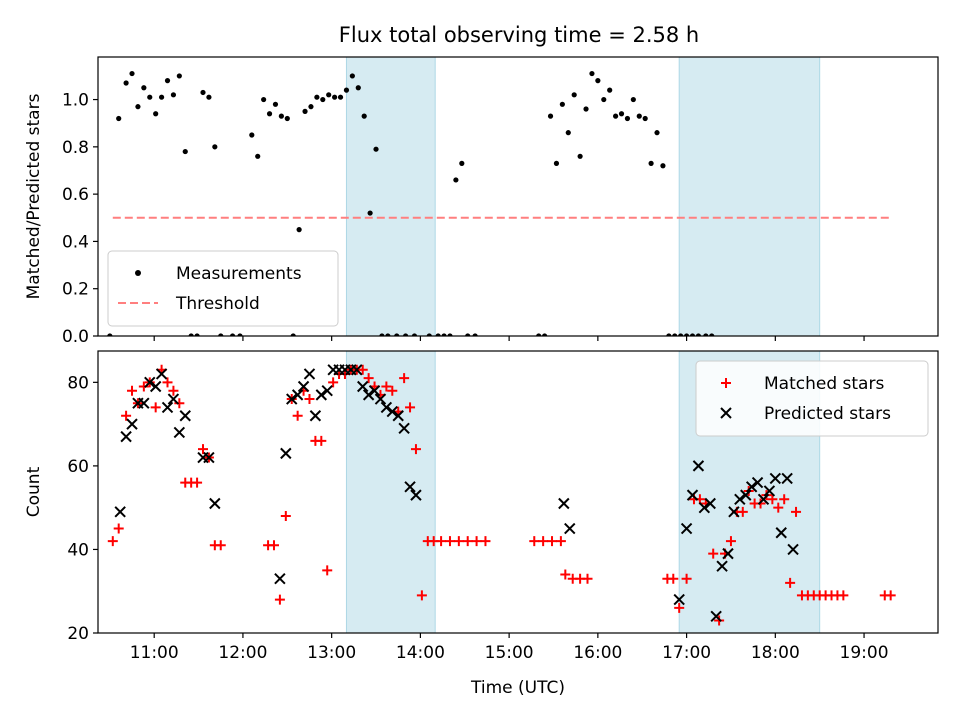 Image resolution: width=960 pixels, height=720 pixels. Describe the element at coordinates (34, 196) in the screenshot. I see `y-axis-label: Matched/Predicted stars` at that location.